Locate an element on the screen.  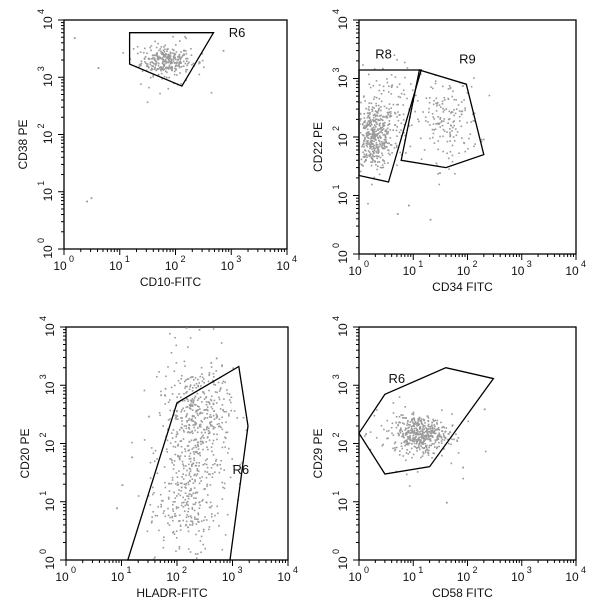
y-axis-label: CD29 PE is located at coordinates (318, 453).